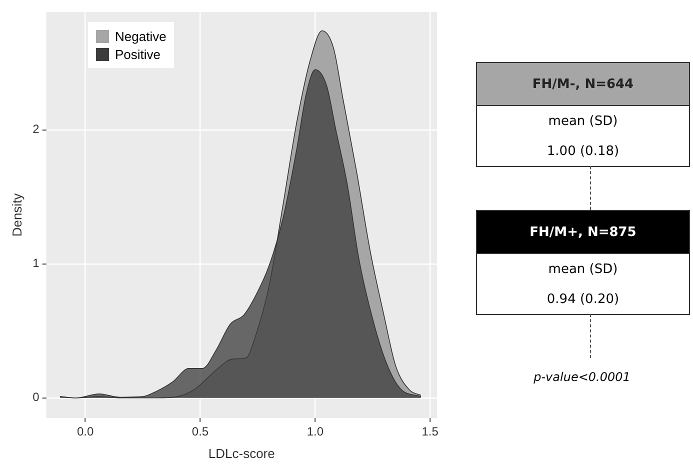  What do you see at coordinates (241, 453) in the screenshot?
I see `x-axis-title: LDLc-score` at bounding box center [241, 453].